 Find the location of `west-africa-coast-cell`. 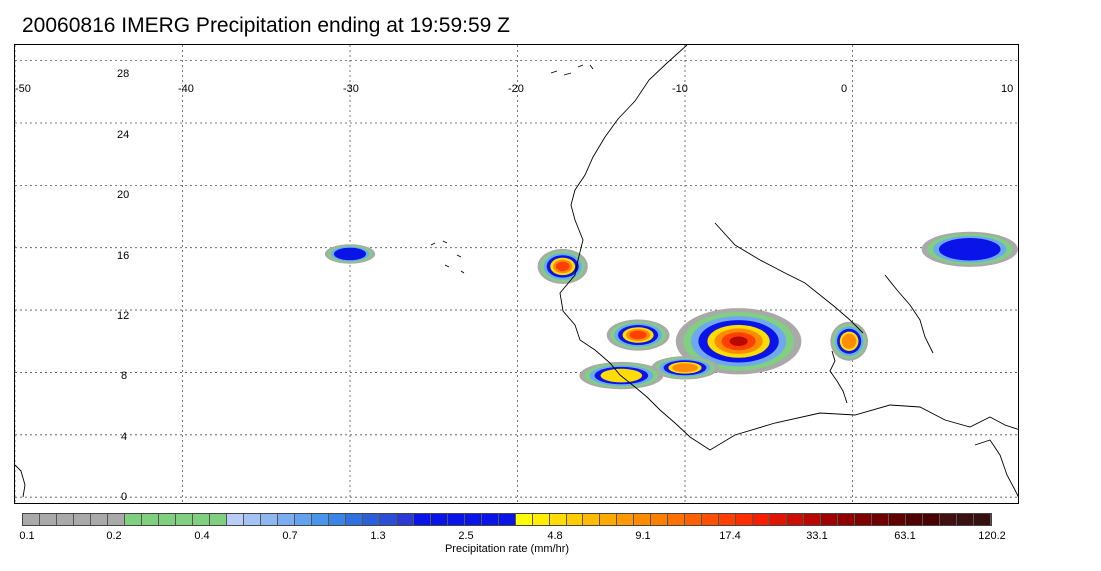

west-africa-coast-cell is located at coordinates (562, 266).